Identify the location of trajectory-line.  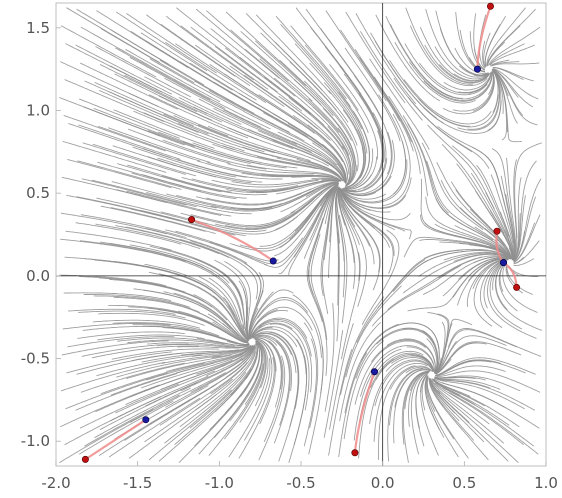
(484, 37).